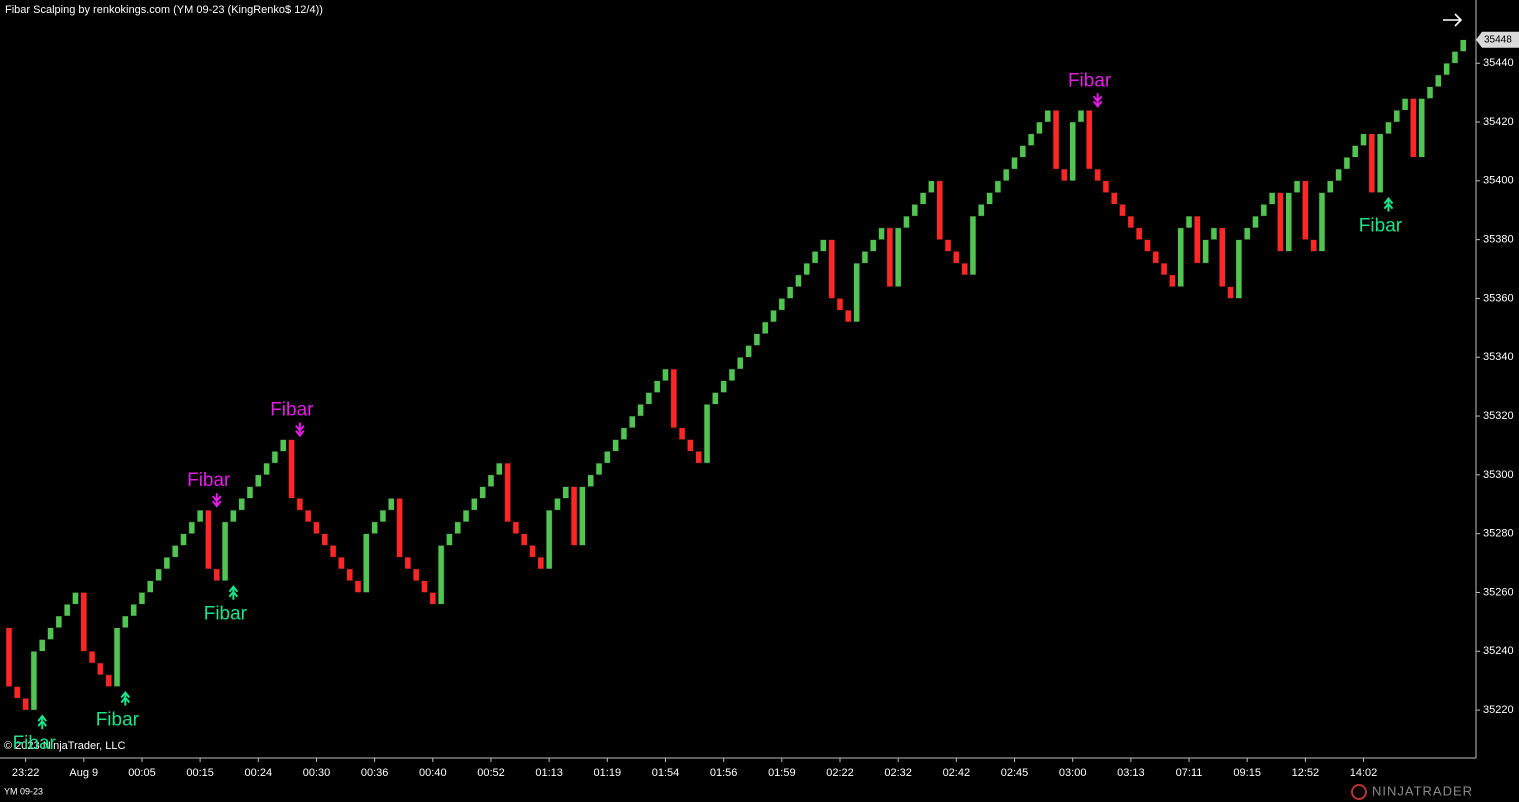  Describe the element at coordinates (1498, 592) in the screenshot. I see `y-tick-label: 35260` at that location.